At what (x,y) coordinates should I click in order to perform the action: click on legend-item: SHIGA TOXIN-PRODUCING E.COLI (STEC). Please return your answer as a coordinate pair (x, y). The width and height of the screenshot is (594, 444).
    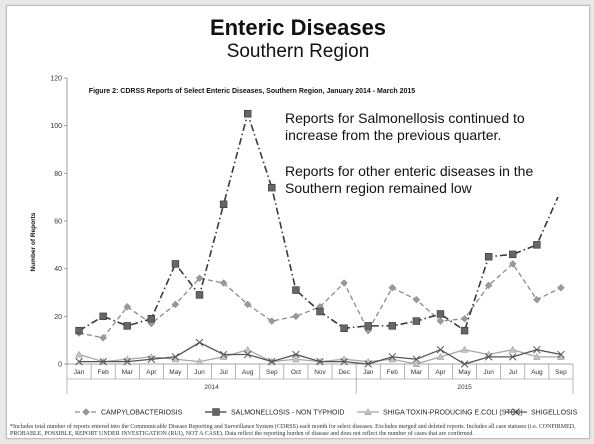
    Looking at the image, I should click on (440, 412).